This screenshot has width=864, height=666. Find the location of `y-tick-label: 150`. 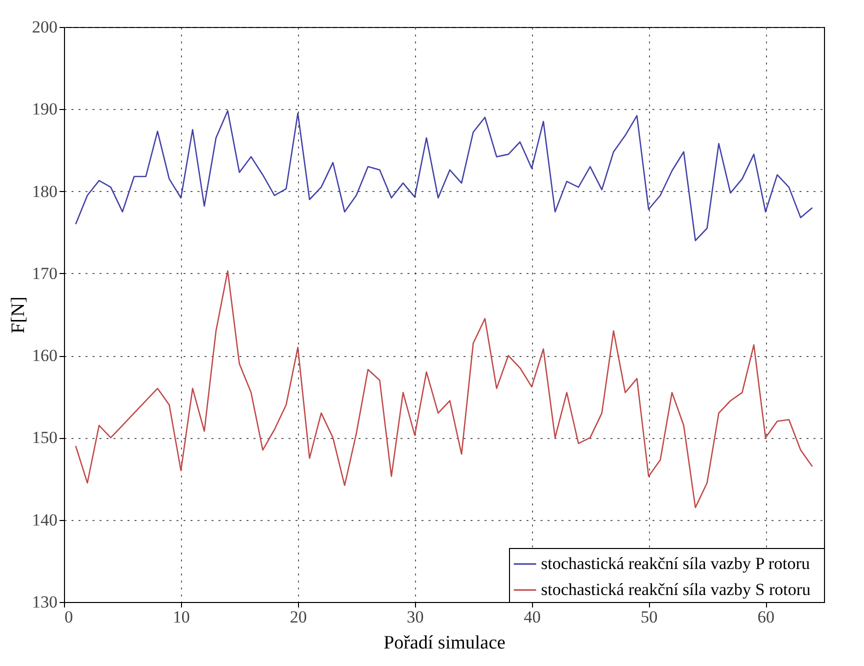

y-tick-label: 150 is located at coordinates (45, 438).